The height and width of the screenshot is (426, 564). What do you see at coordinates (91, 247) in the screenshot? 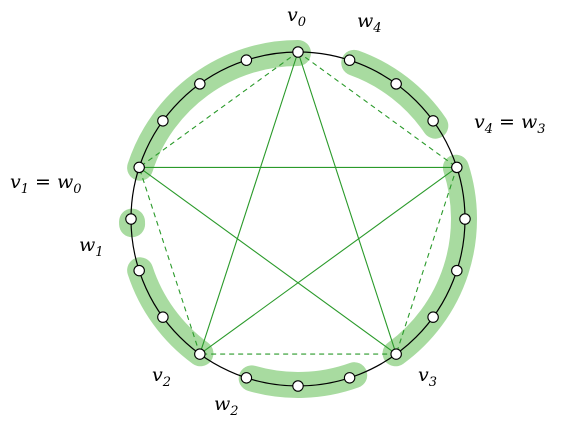
I see `label-w1: w1` at bounding box center [91, 247].